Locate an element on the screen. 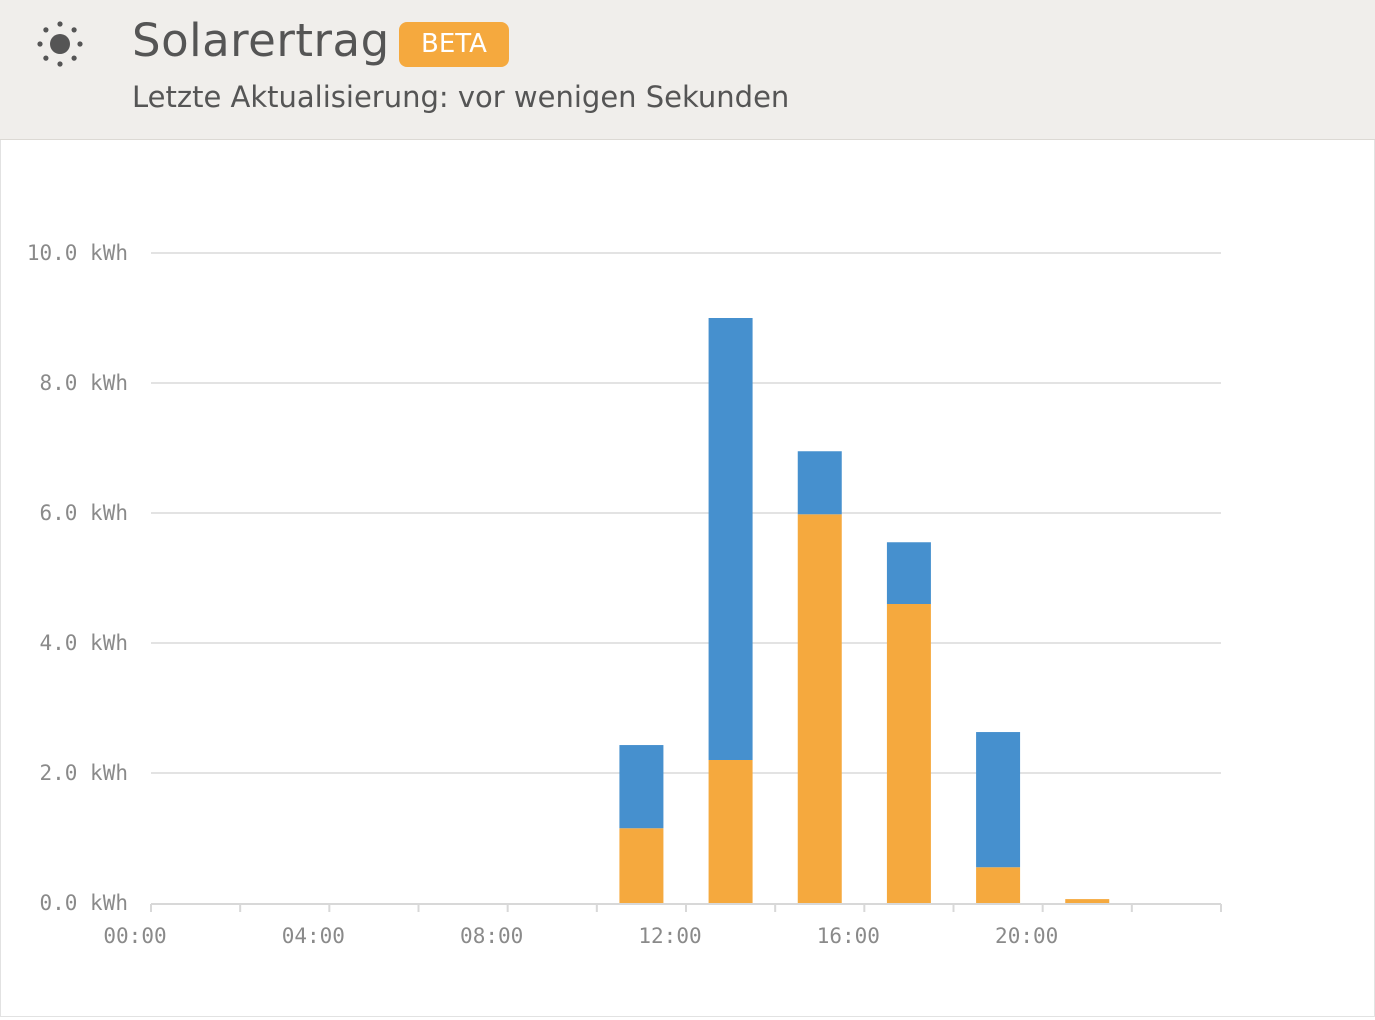  y-tick-label: 6.0 kWh is located at coordinates (83, 513).